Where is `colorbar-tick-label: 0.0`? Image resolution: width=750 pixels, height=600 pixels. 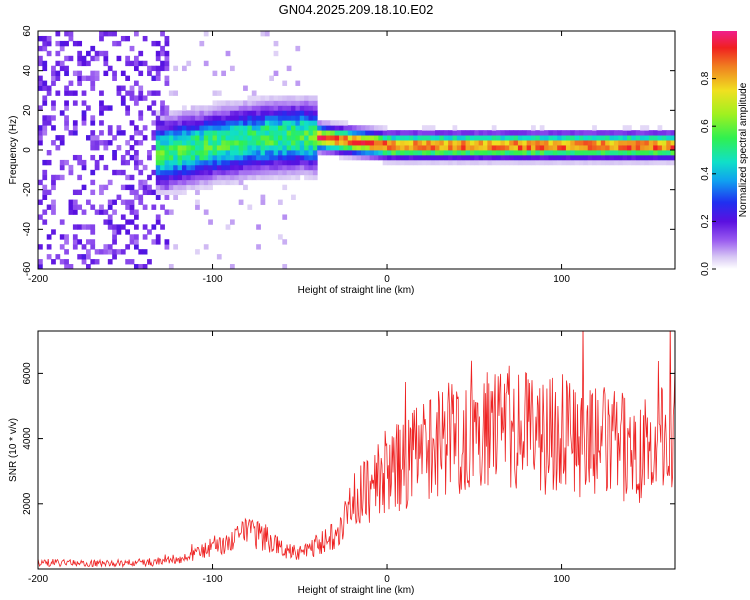 colorbar-tick-label: 0.0 is located at coordinates (705, 269).